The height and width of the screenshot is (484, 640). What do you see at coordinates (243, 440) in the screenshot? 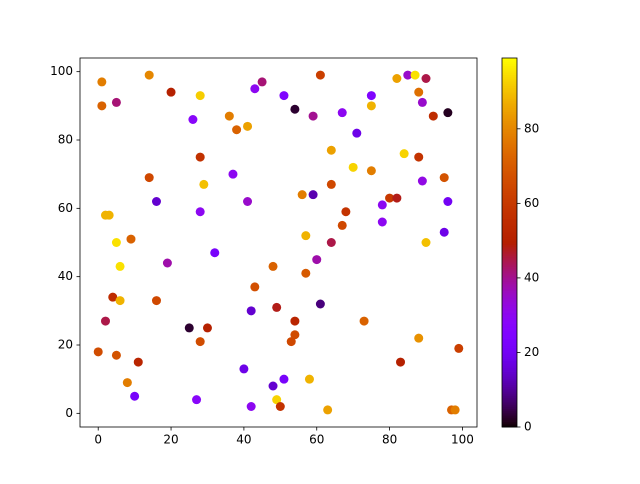
I see `x-tick-label: 40` at bounding box center [243, 440].